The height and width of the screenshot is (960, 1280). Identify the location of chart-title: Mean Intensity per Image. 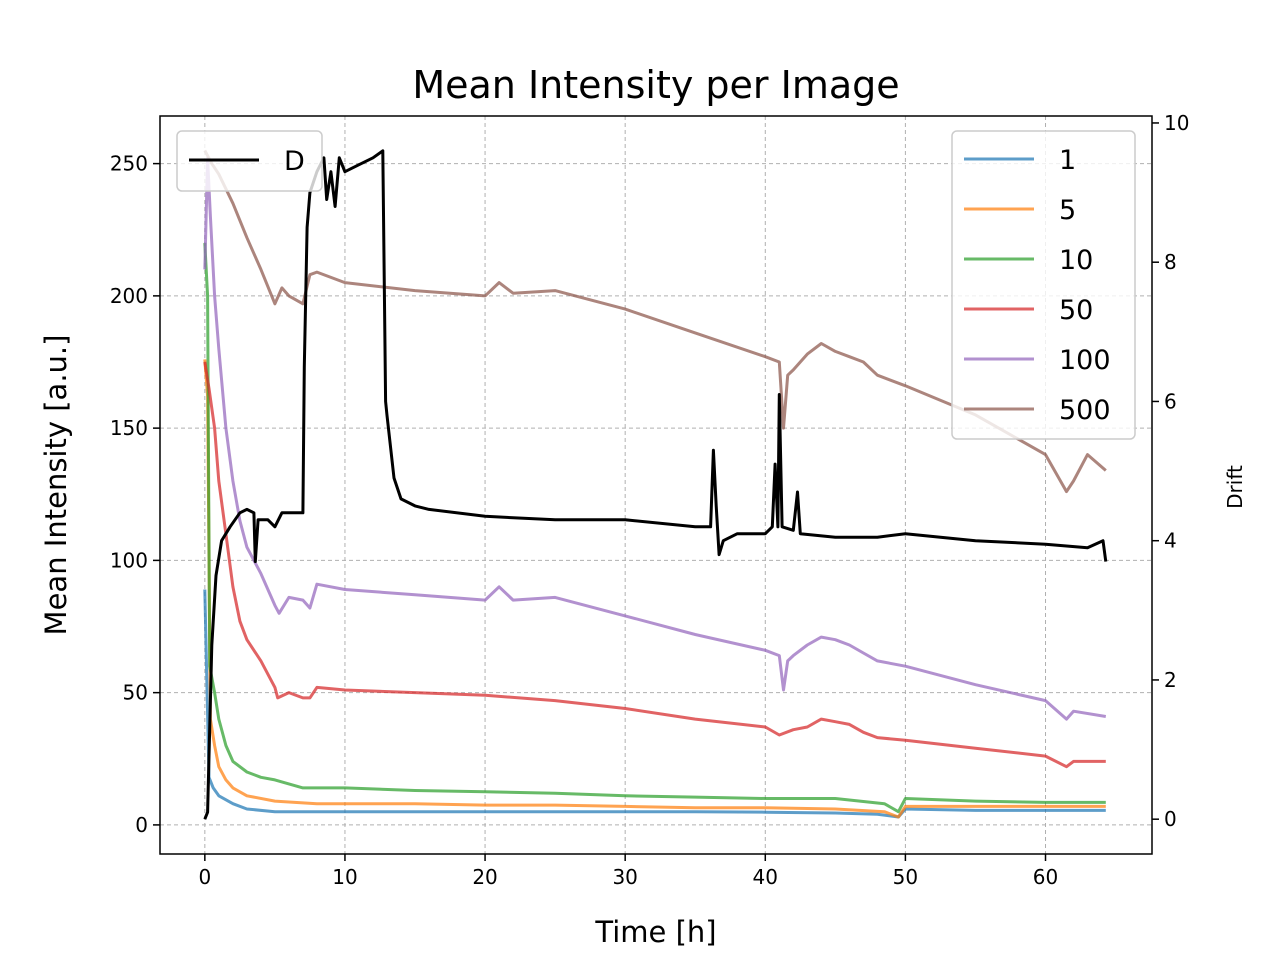
(655, 85).